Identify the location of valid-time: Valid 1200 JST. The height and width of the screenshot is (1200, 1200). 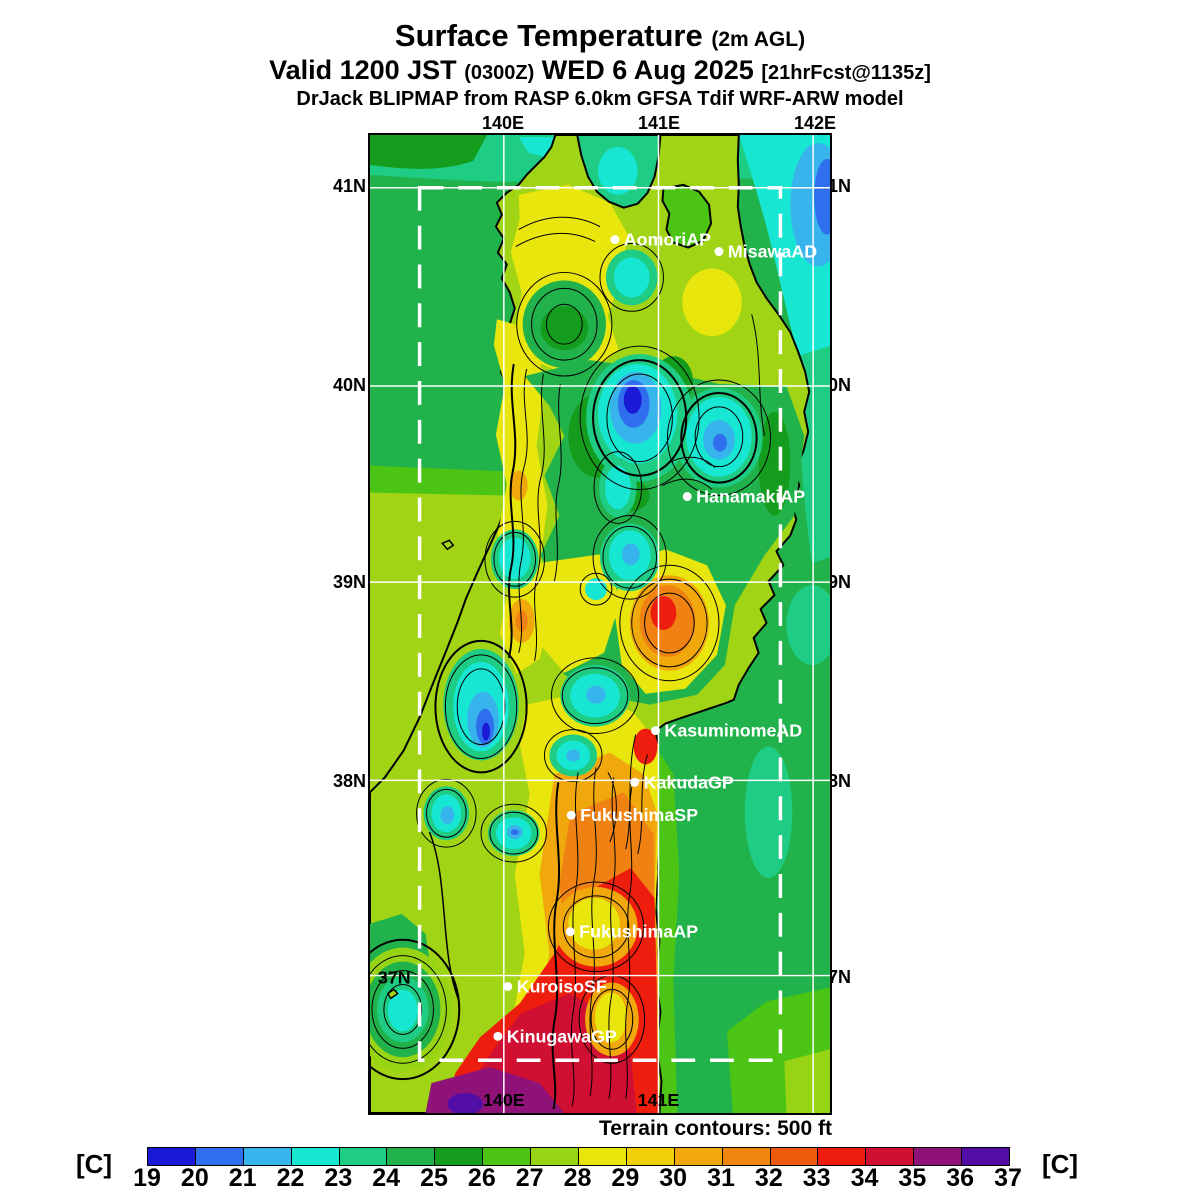
(363, 70).